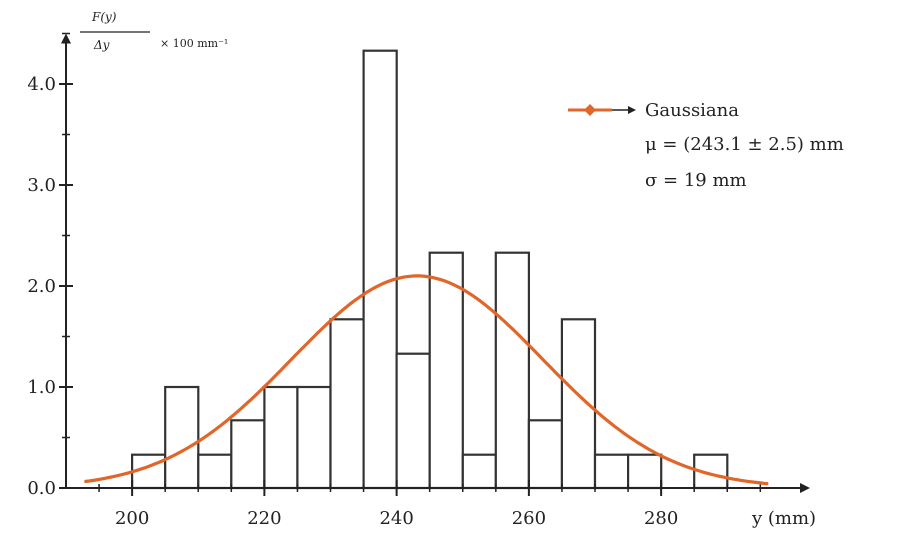 This screenshot has height=537, width=907. I want to click on y-axis-arrow, so click(66, 38).